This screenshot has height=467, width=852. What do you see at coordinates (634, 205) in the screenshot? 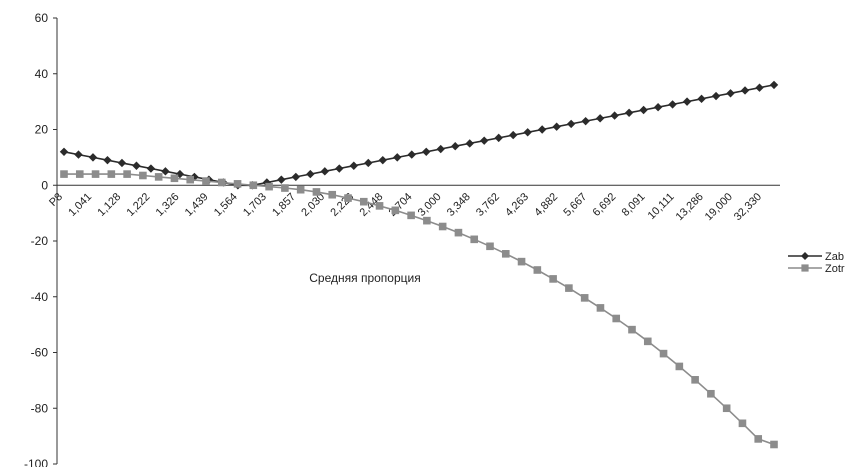
I see `x-tick-label: 8,091` at bounding box center [634, 205].